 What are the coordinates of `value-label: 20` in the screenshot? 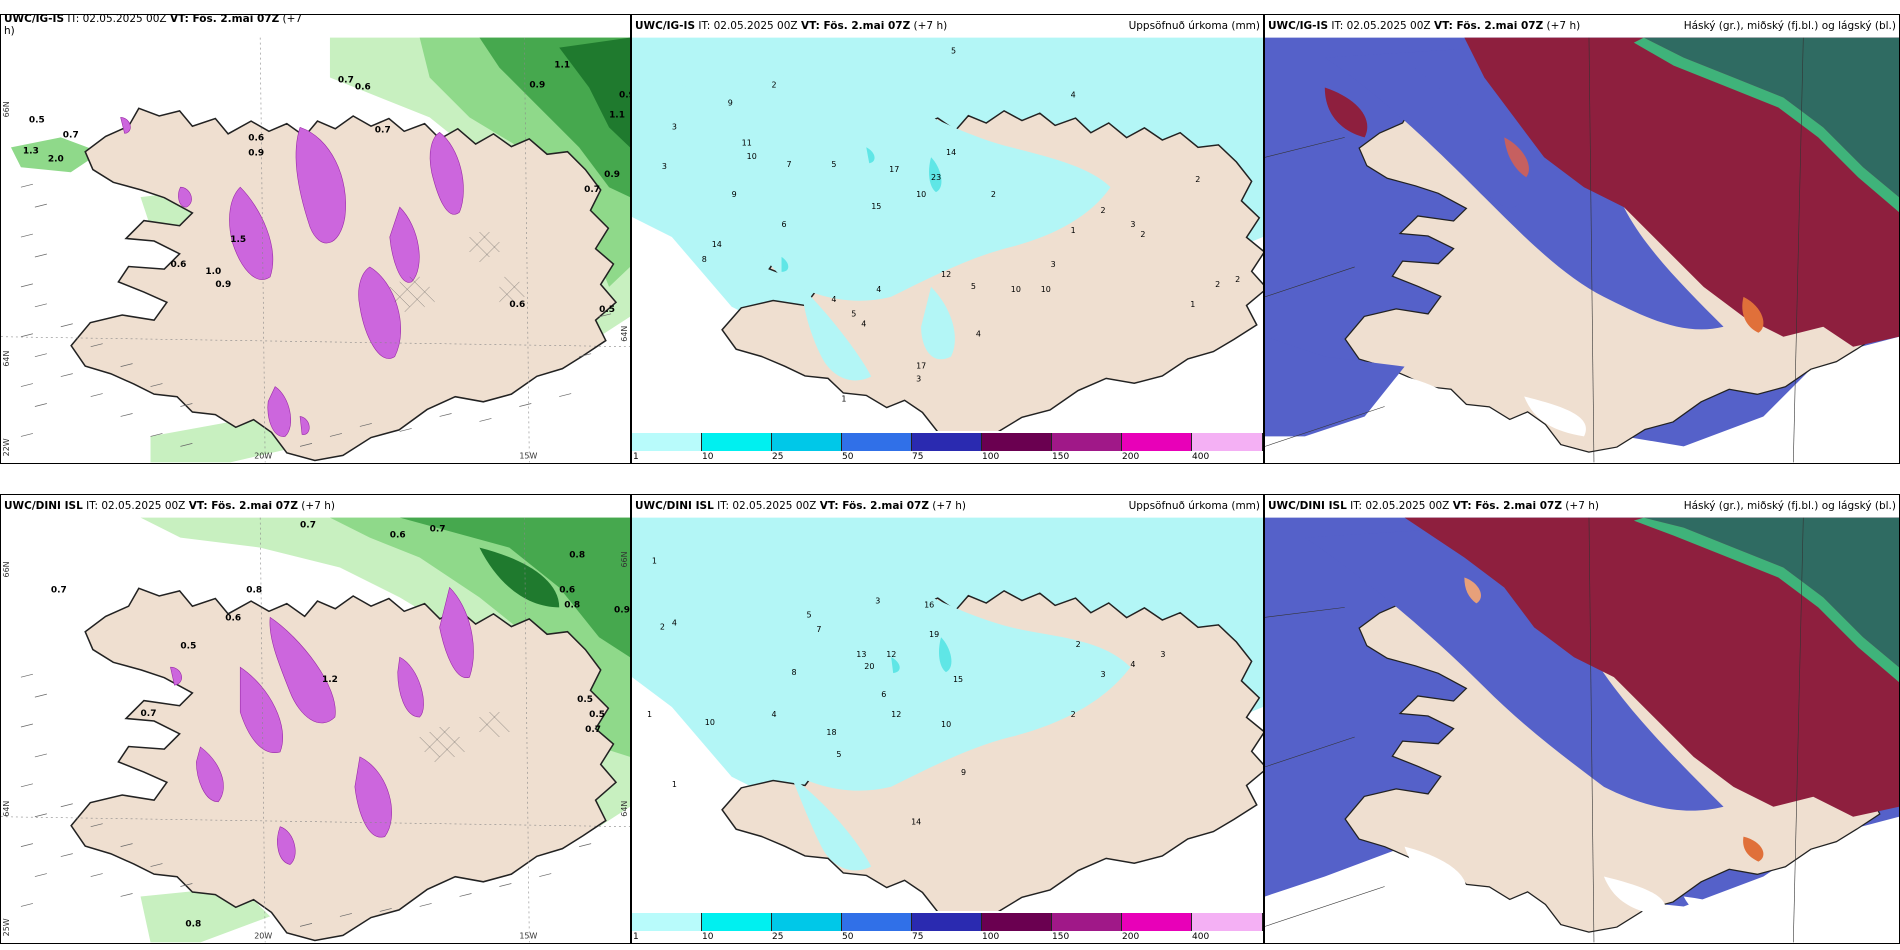 It's located at (869, 666).